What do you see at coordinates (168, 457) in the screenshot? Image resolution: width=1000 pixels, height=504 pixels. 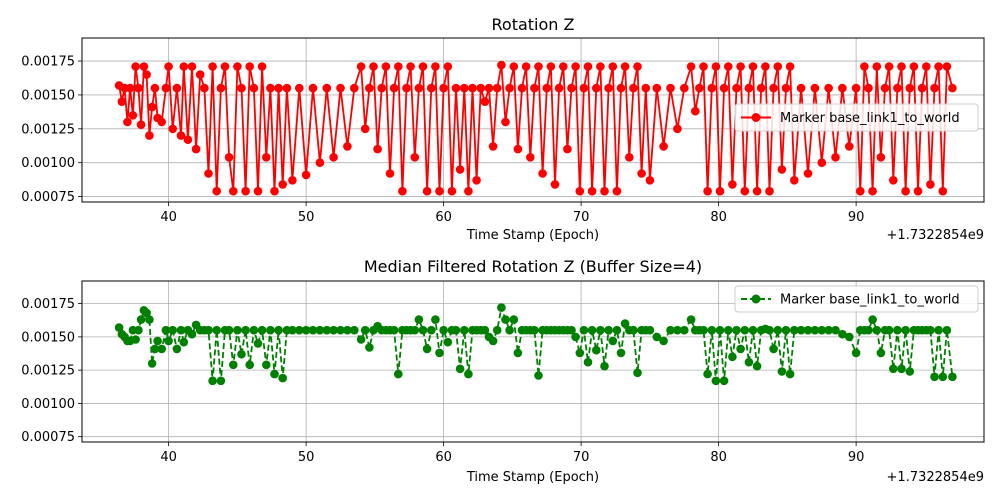 I see `x-tick-label: 40` at bounding box center [168, 457].